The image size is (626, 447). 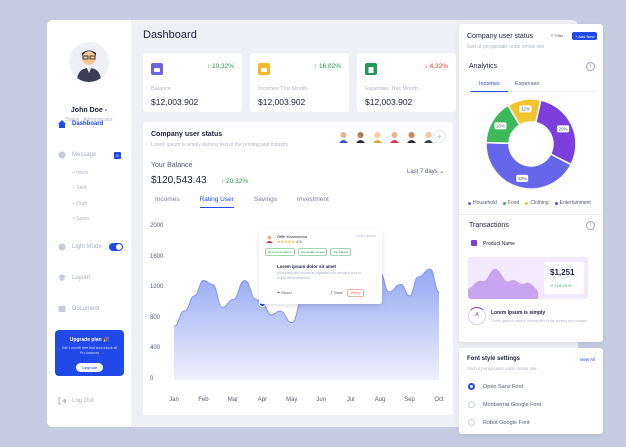 What do you see at coordinates (237, 181) in the screenshot?
I see `balance-change-value: 20.32%` at bounding box center [237, 181].